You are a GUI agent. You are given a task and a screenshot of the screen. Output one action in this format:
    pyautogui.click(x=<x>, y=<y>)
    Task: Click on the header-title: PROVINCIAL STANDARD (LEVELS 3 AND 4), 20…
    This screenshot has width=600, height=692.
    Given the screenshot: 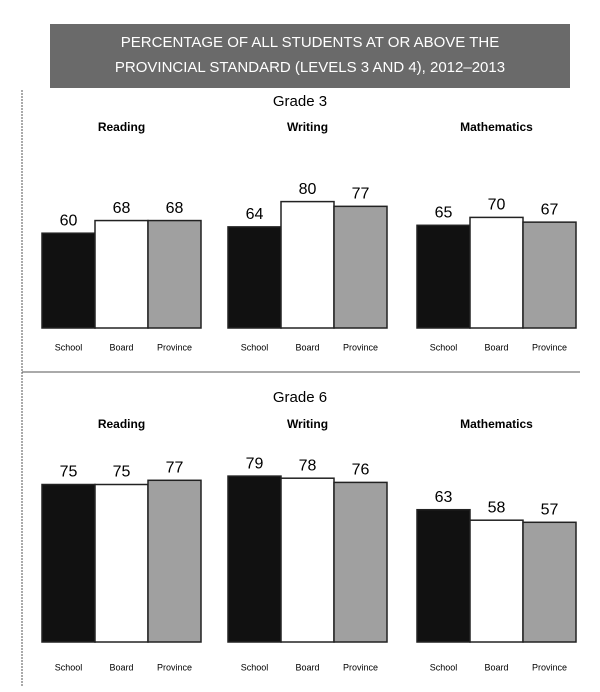 What is the action you would take?
    pyautogui.click(x=310, y=67)
    